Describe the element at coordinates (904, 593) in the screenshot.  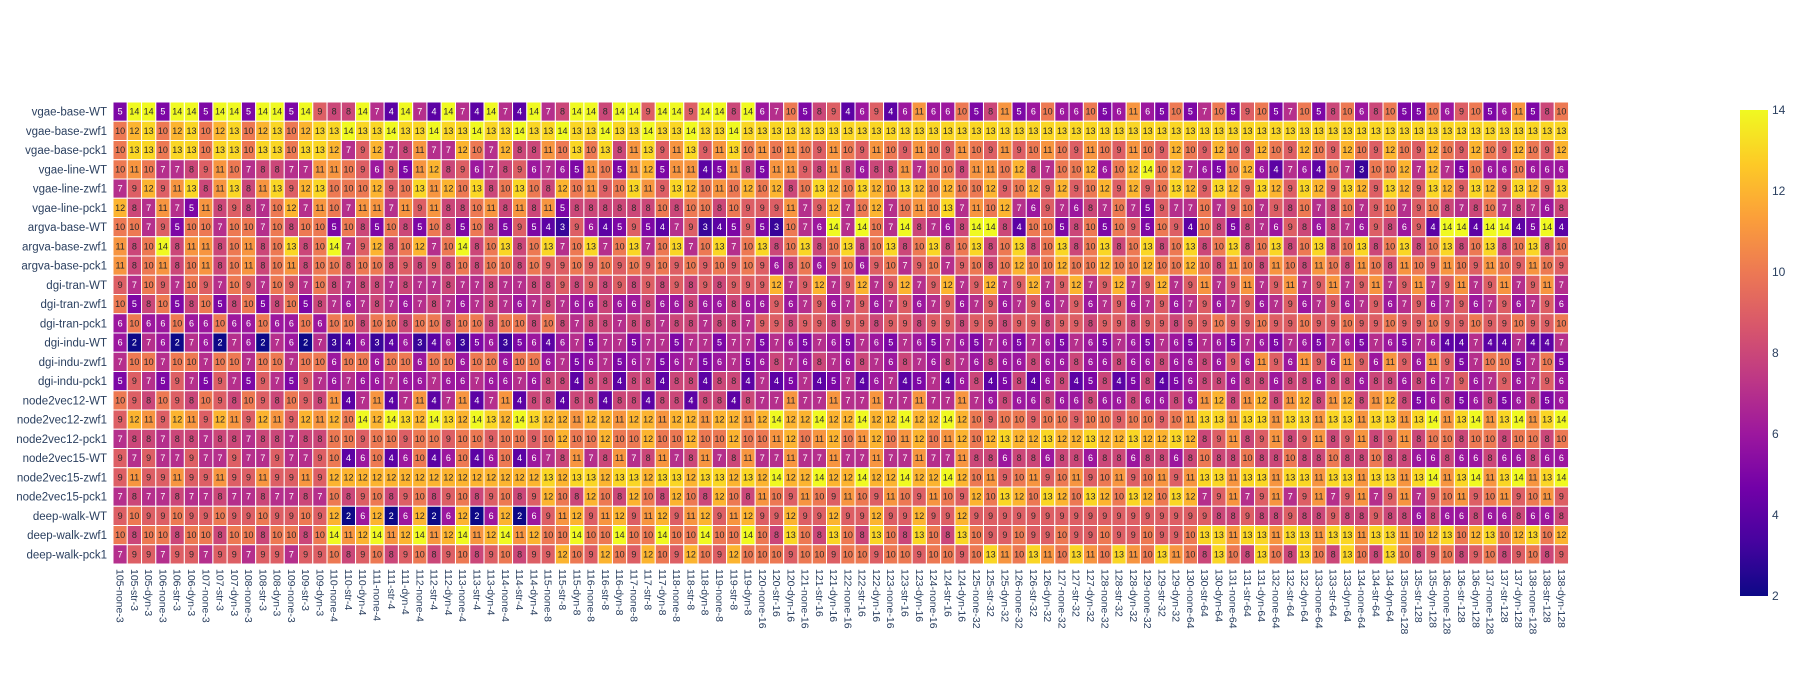
I see `column-label: 123-str-16` at that location.